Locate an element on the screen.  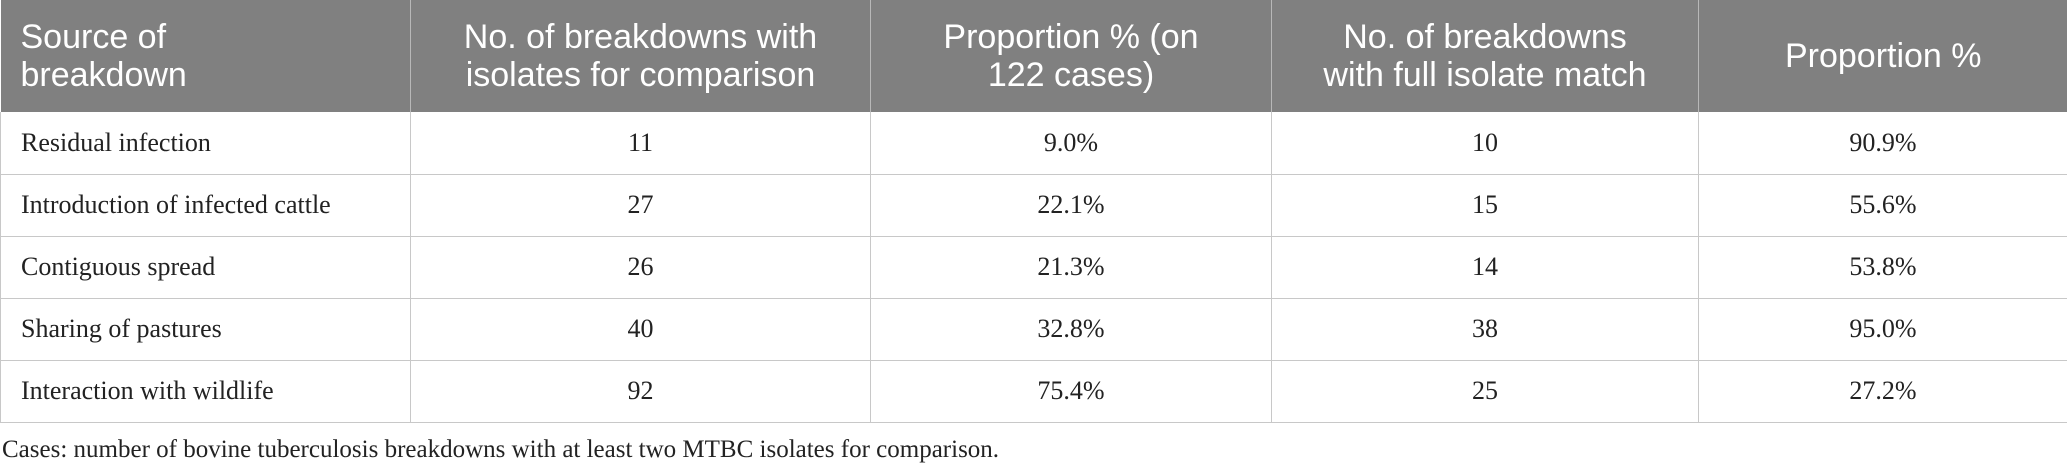
header-line: No. of breakdowns with is located at coordinates (640, 37).